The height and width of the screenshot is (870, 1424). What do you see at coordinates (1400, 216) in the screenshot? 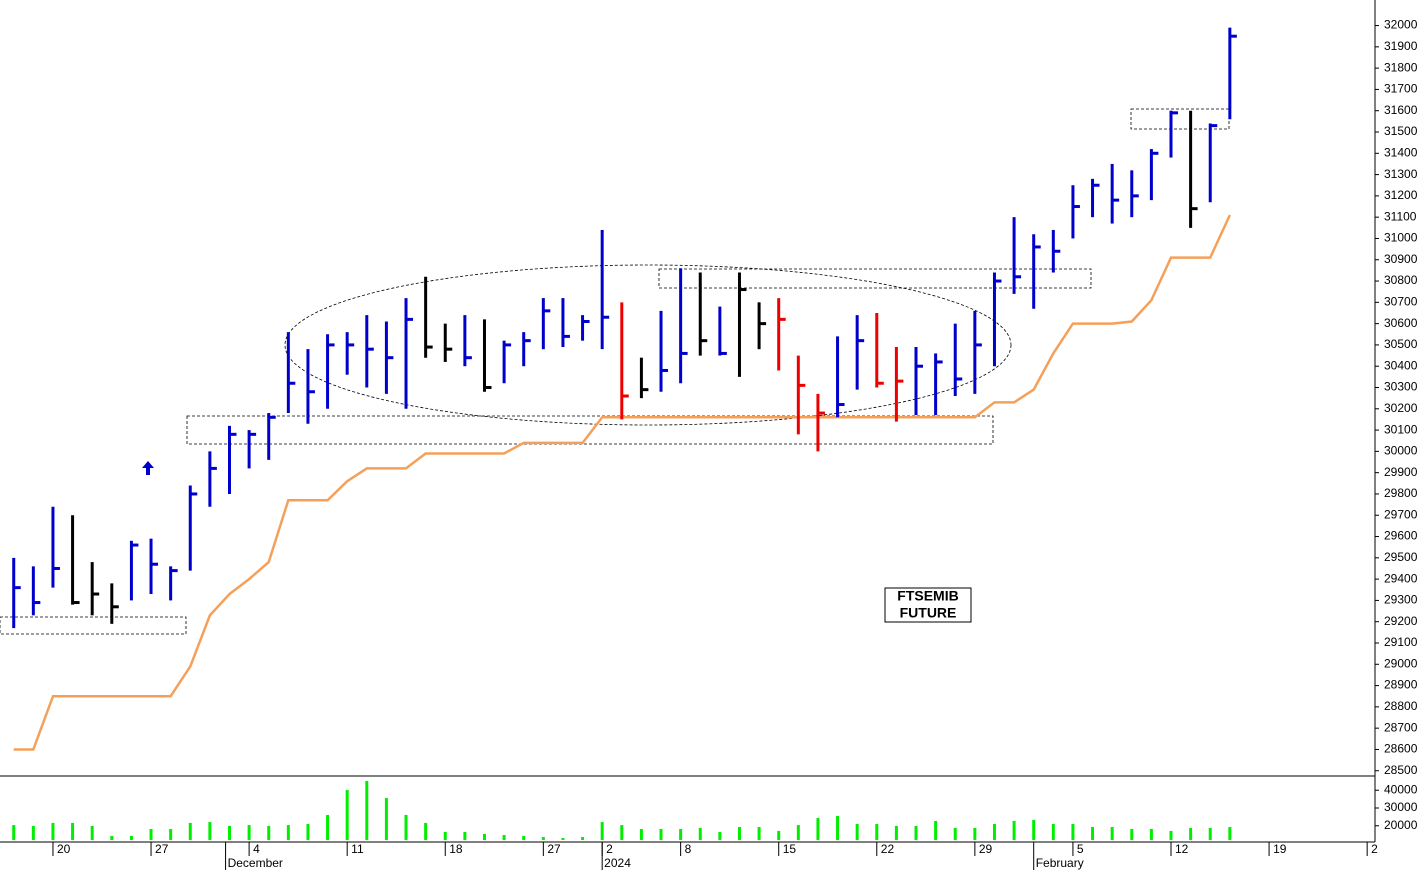
I see `y-tick-label: 31100` at bounding box center [1400, 216].